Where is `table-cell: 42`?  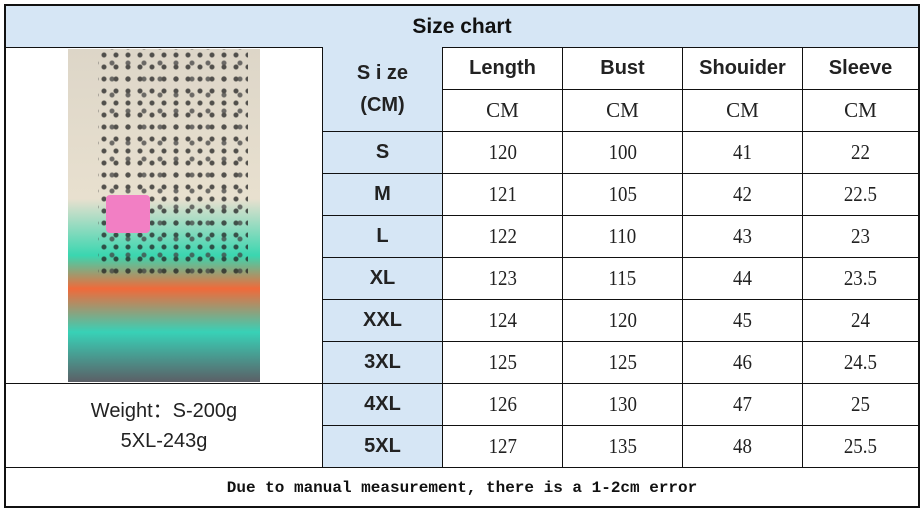 table-cell: 42 is located at coordinates (742, 194).